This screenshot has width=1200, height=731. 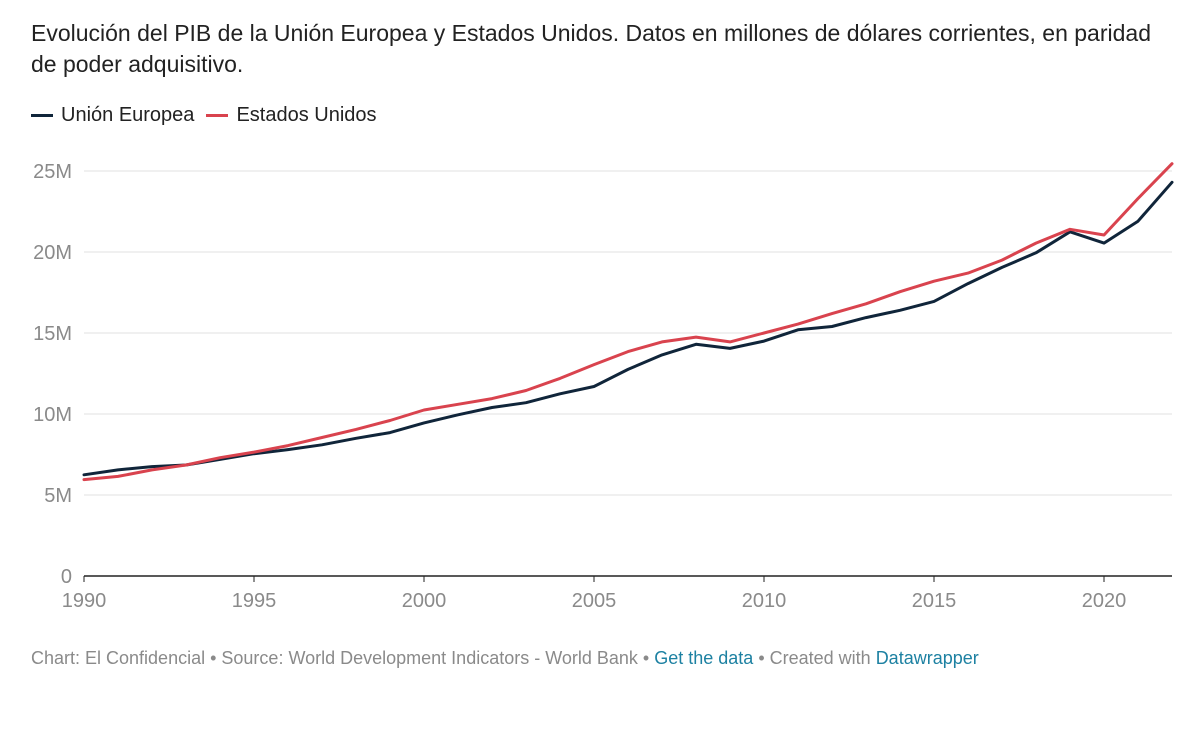 I want to click on y-tick-label: 25M, so click(x=52, y=172).